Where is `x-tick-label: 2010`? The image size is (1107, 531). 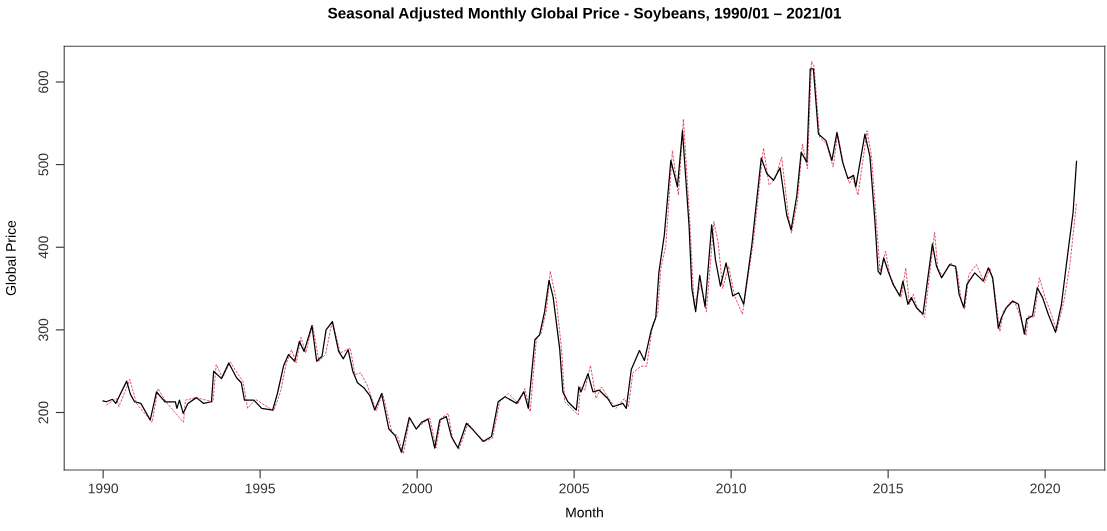 x-tick-label: 2010 is located at coordinates (731, 488).